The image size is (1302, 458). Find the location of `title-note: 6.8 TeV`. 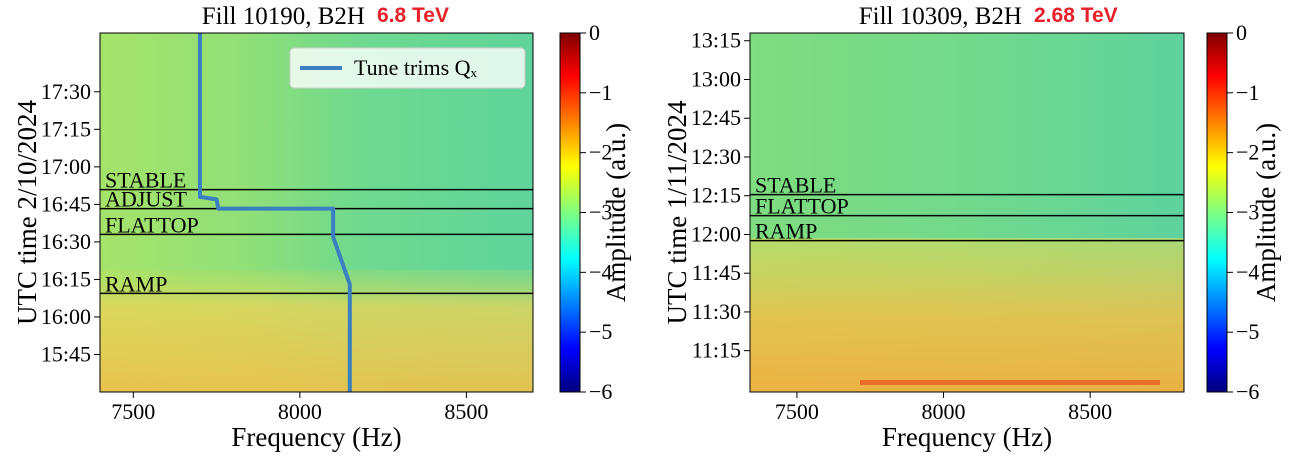

title-note: 6.8 TeV is located at coordinates (413, 15).